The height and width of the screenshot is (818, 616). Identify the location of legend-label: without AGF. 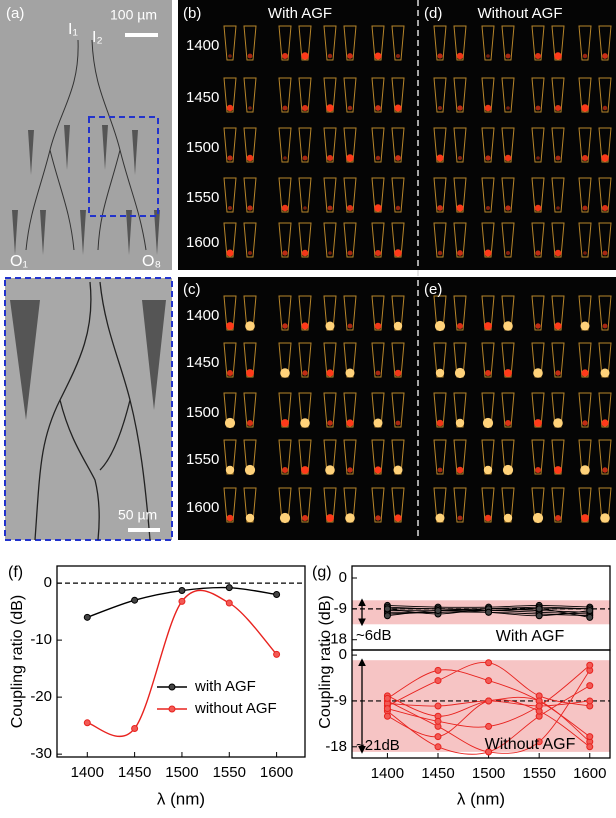
(235, 708).